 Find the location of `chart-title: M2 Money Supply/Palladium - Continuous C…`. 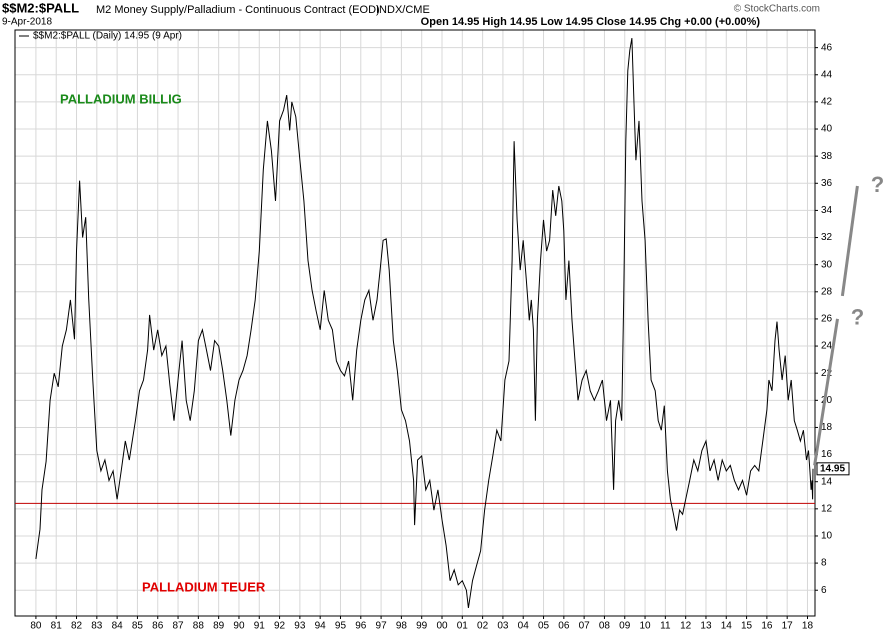

chart-title: M2 Money Supply/Palladium - Continuous C… is located at coordinates (238, 10).